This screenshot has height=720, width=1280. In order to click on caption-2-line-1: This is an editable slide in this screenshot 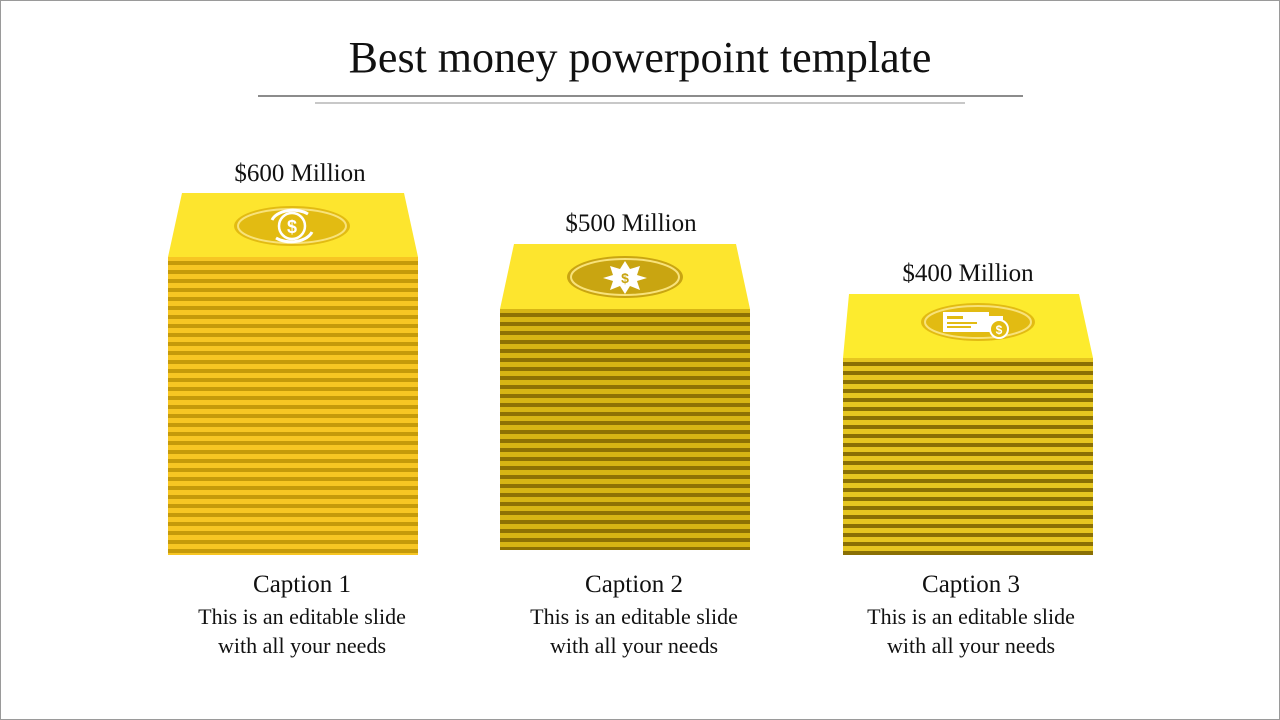, I will do `click(634, 616)`.